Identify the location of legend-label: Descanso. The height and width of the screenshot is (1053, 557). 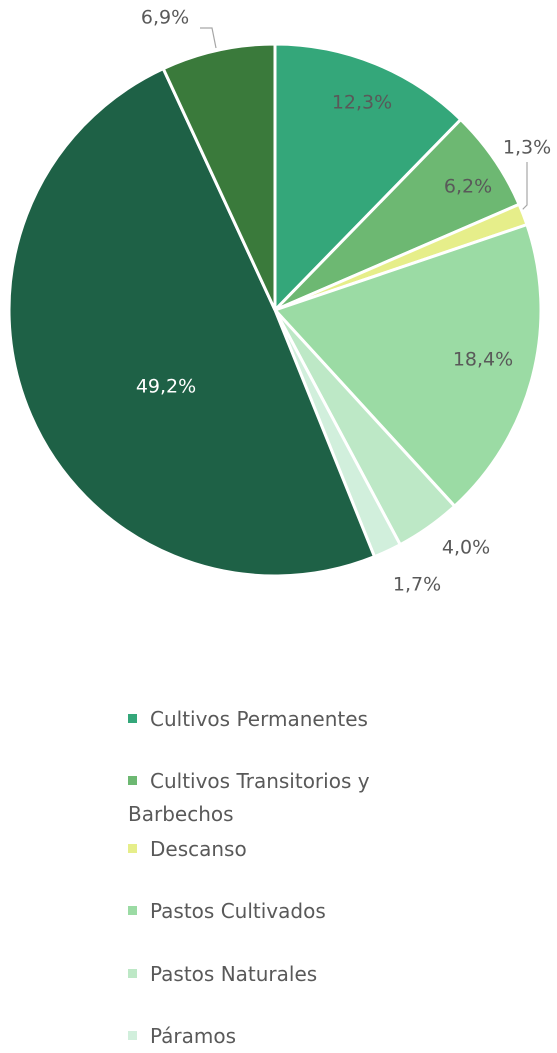
(198, 849).